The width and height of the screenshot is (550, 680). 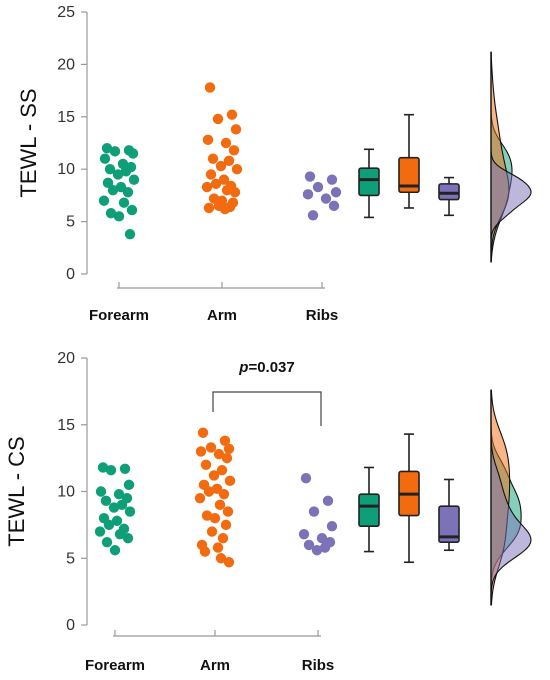 I want to click on box-arm, so click(x=409, y=498).